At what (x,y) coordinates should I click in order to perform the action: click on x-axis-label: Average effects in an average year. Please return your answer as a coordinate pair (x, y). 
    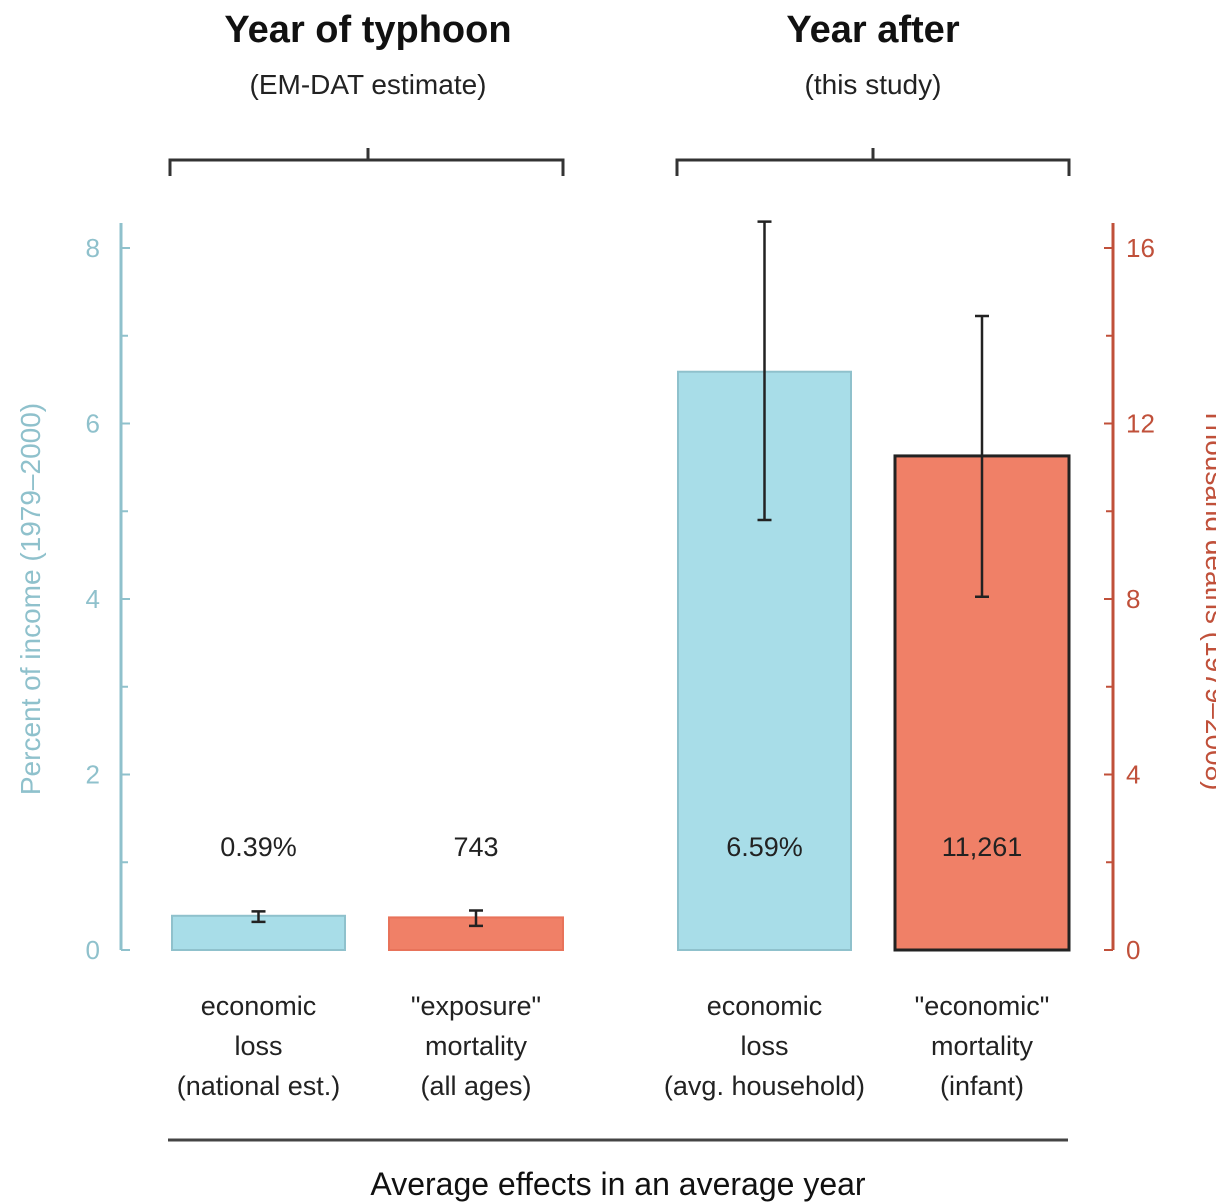
    Looking at the image, I should click on (617, 1184).